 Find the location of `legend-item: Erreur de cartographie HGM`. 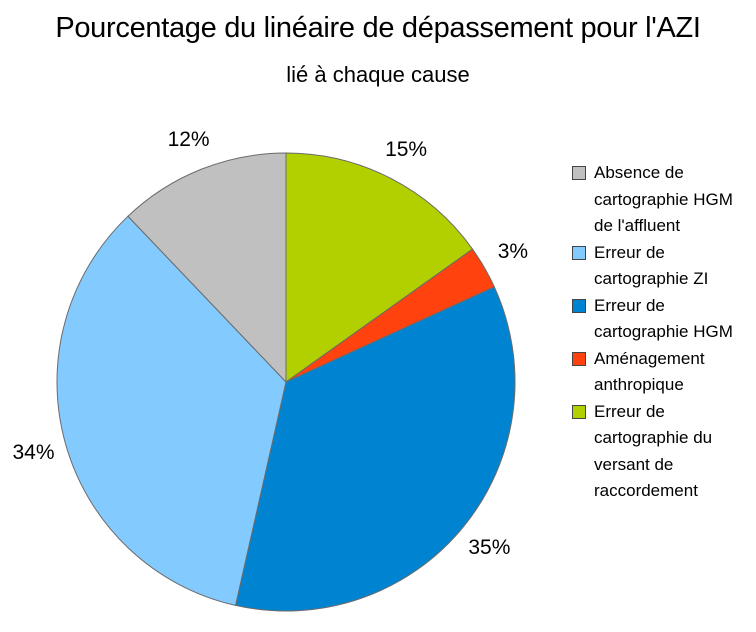

legend-item: Erreur de cartographie HGM is located at coordinates (662, 319).